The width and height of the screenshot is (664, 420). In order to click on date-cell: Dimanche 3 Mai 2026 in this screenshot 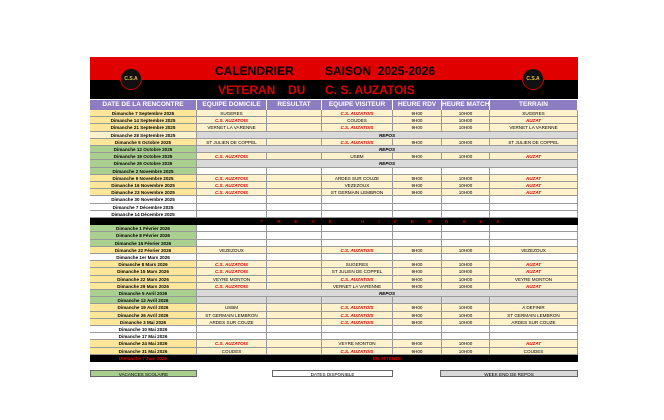, I will do `click(143, 322)`.